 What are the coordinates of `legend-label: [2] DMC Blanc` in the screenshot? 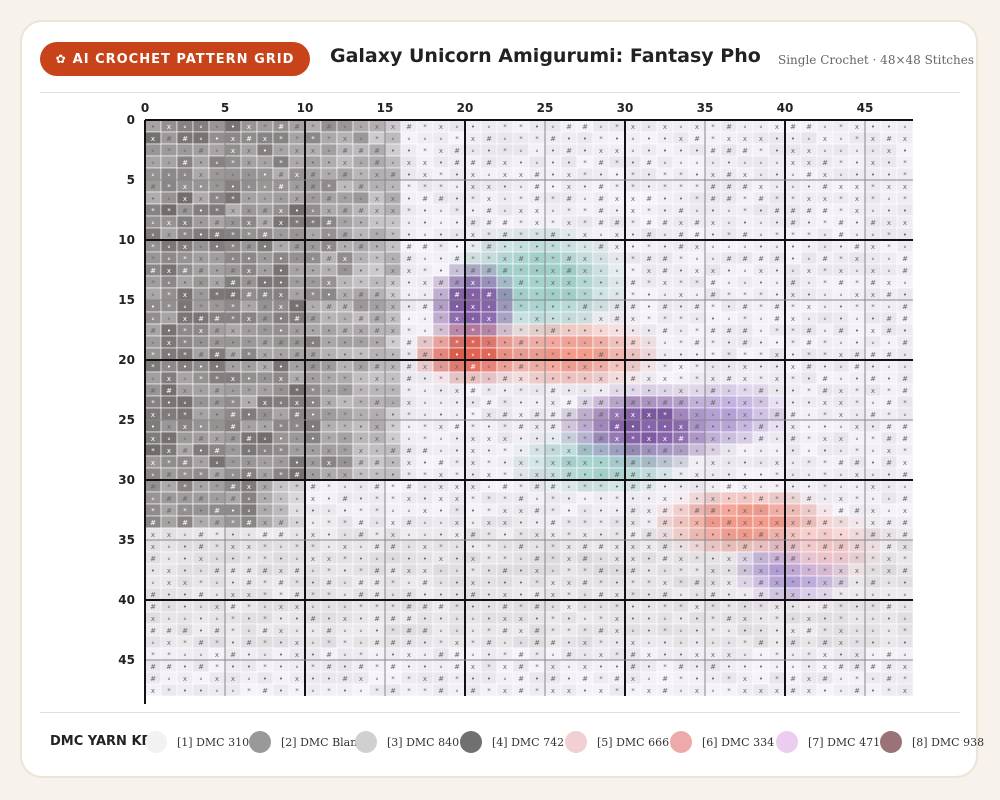 It's located at (322, 742).